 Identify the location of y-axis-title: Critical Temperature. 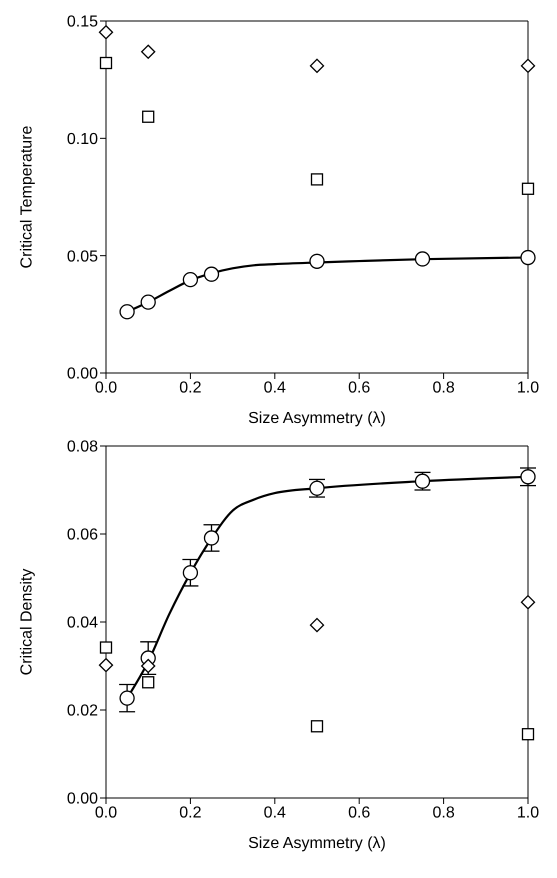
(27, 196).